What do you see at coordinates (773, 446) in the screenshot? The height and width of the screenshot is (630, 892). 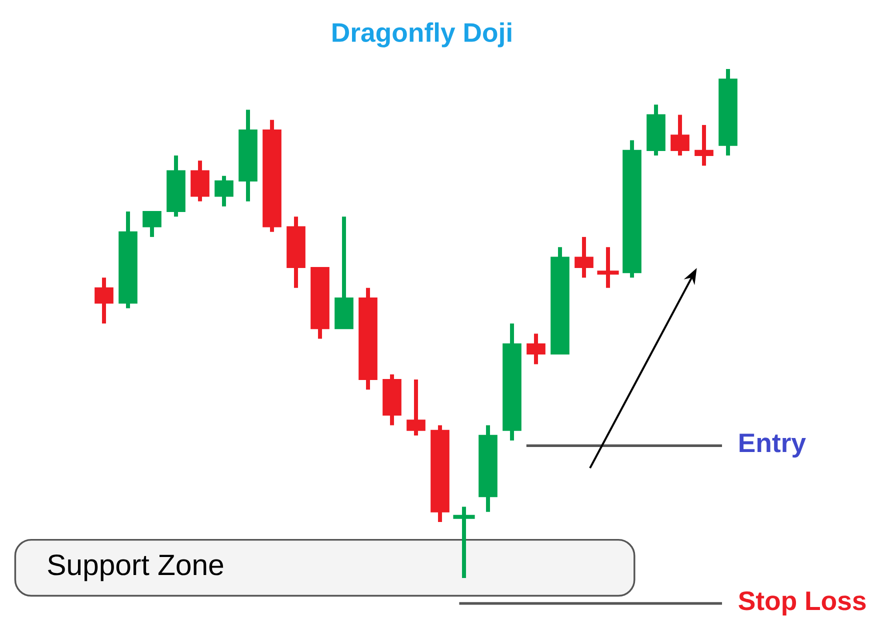 I see `ref-line-label: Entry` at bounding box center [773, 446].